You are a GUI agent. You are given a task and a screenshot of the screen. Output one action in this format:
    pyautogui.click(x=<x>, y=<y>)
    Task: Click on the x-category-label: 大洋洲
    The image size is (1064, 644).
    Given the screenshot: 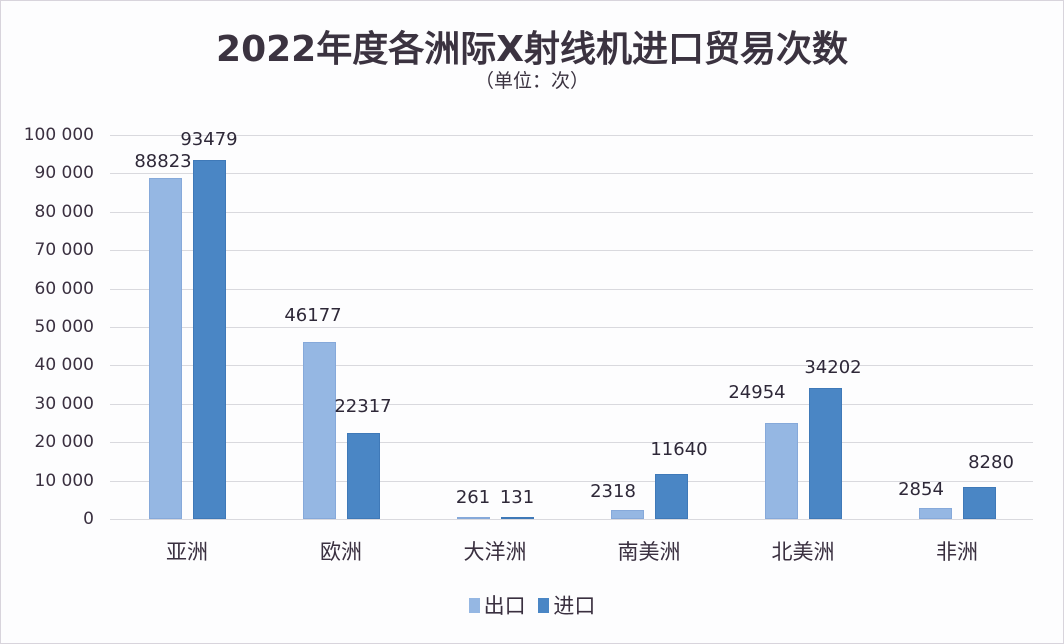 What is the action you would take?
    pyautogui.click(x=495, y=552)
    